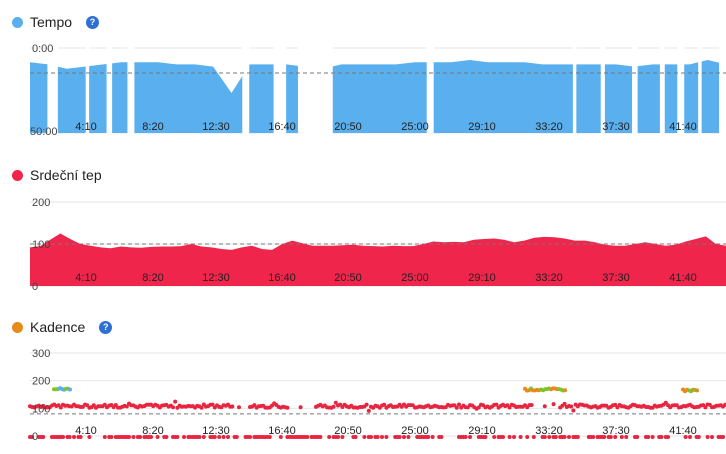  I want to click on y-tick-label: 0, so click(35, 437).